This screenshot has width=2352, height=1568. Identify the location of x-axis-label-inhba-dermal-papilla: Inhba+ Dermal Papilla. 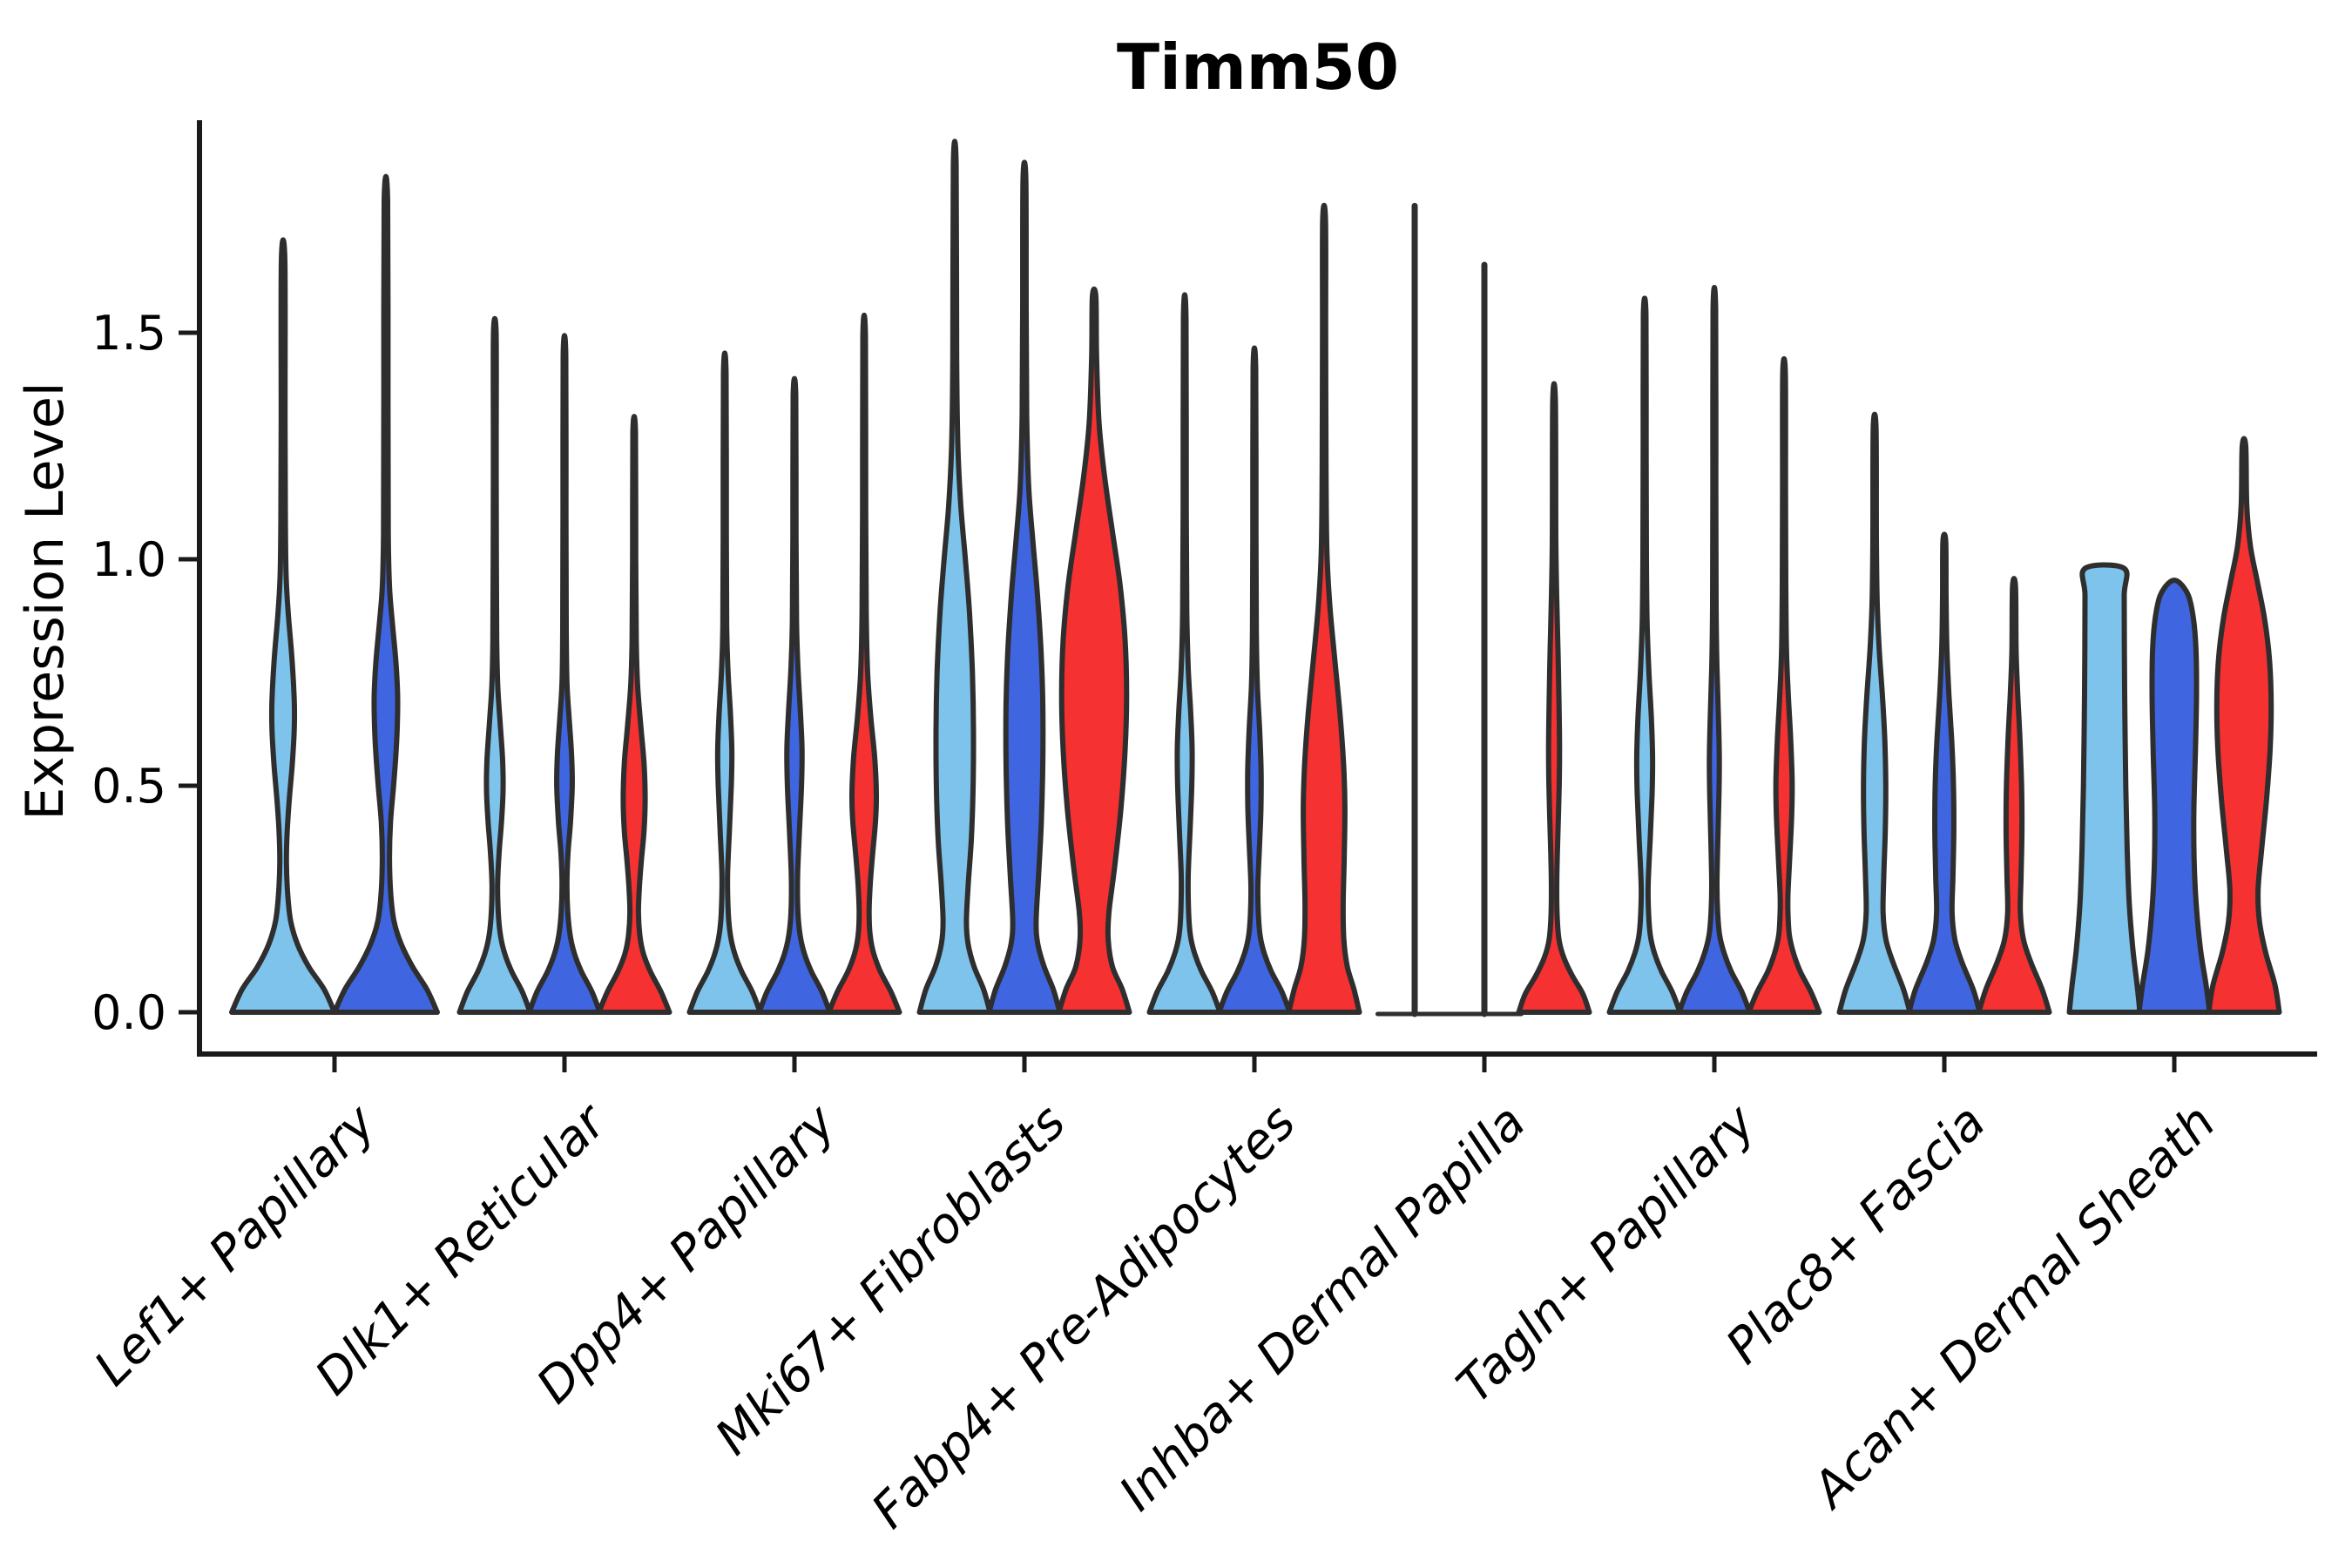
(1323, 1308).